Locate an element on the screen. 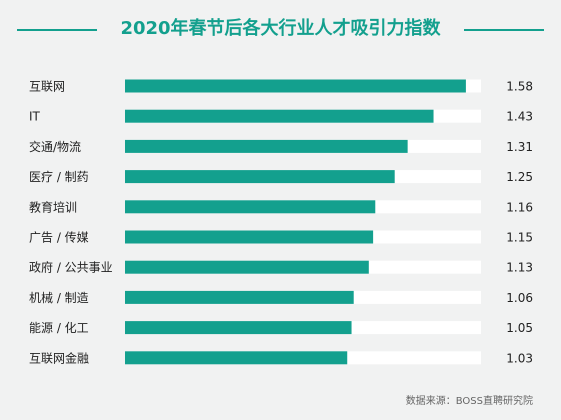  category-label: 机械 / 制造 is located at coordinates (59, 297).